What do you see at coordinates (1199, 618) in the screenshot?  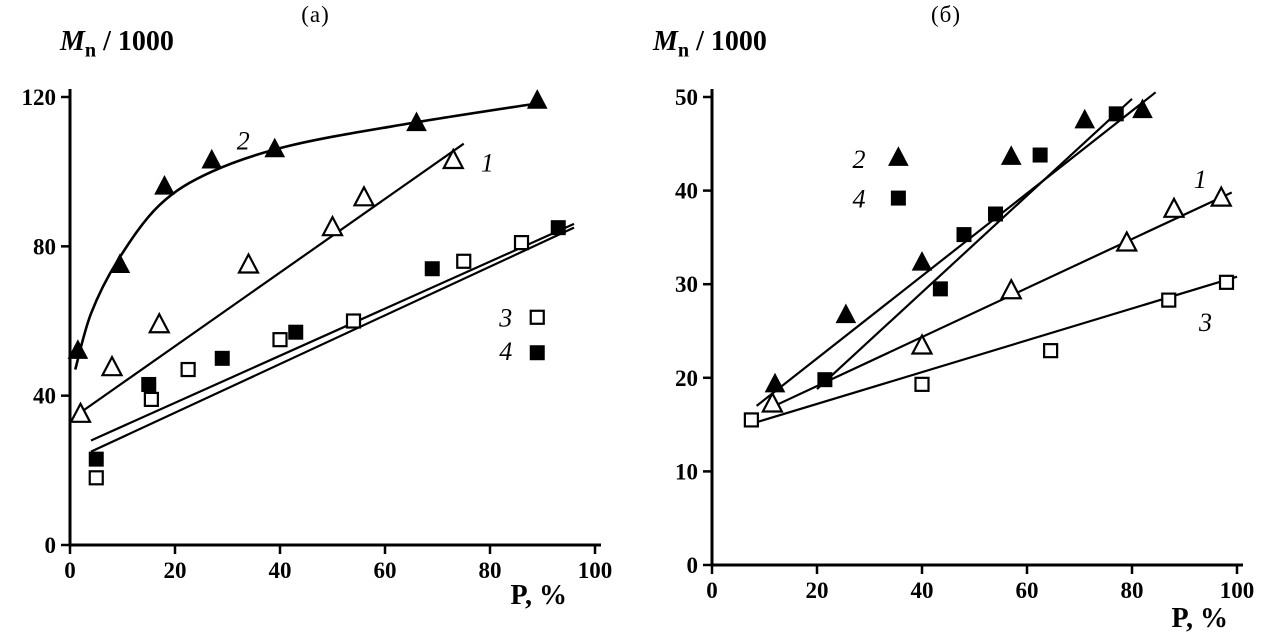 I see `x-axis-label-b: P, %` at bounding box center [1199, 618].